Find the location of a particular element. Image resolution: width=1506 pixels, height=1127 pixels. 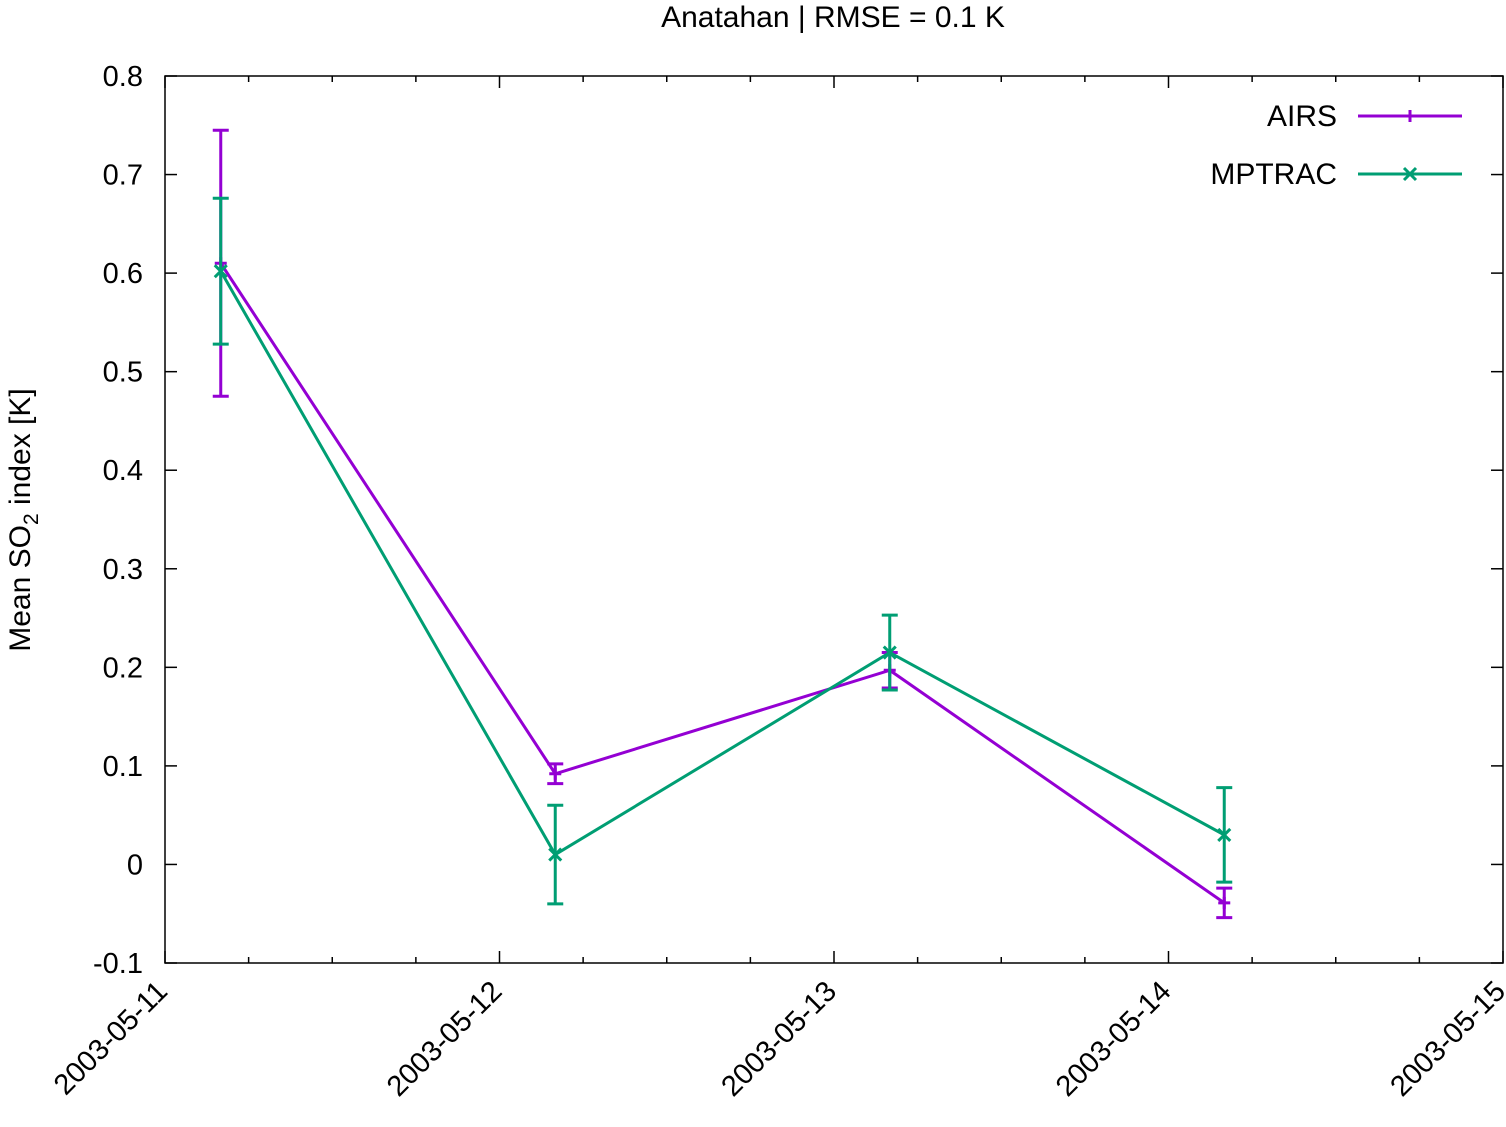

x-tick-label: 2003-05-11 is located at coordinates (111, 1038).